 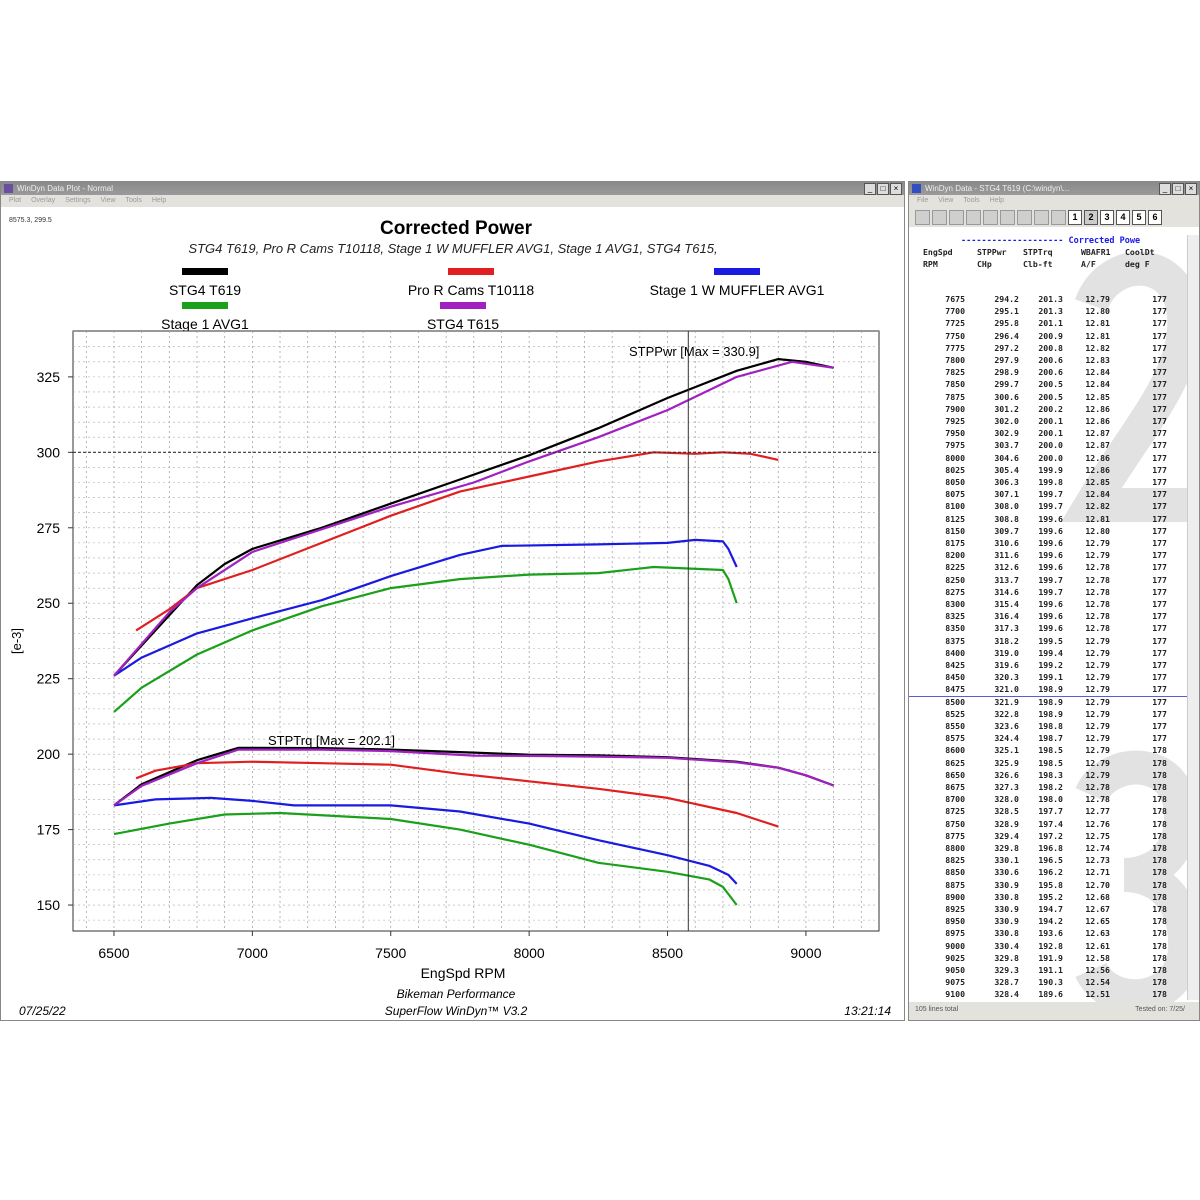 I want to click on table-row: 7675 294.2 201.3 12.79 177, so click(x=1048, y=299).